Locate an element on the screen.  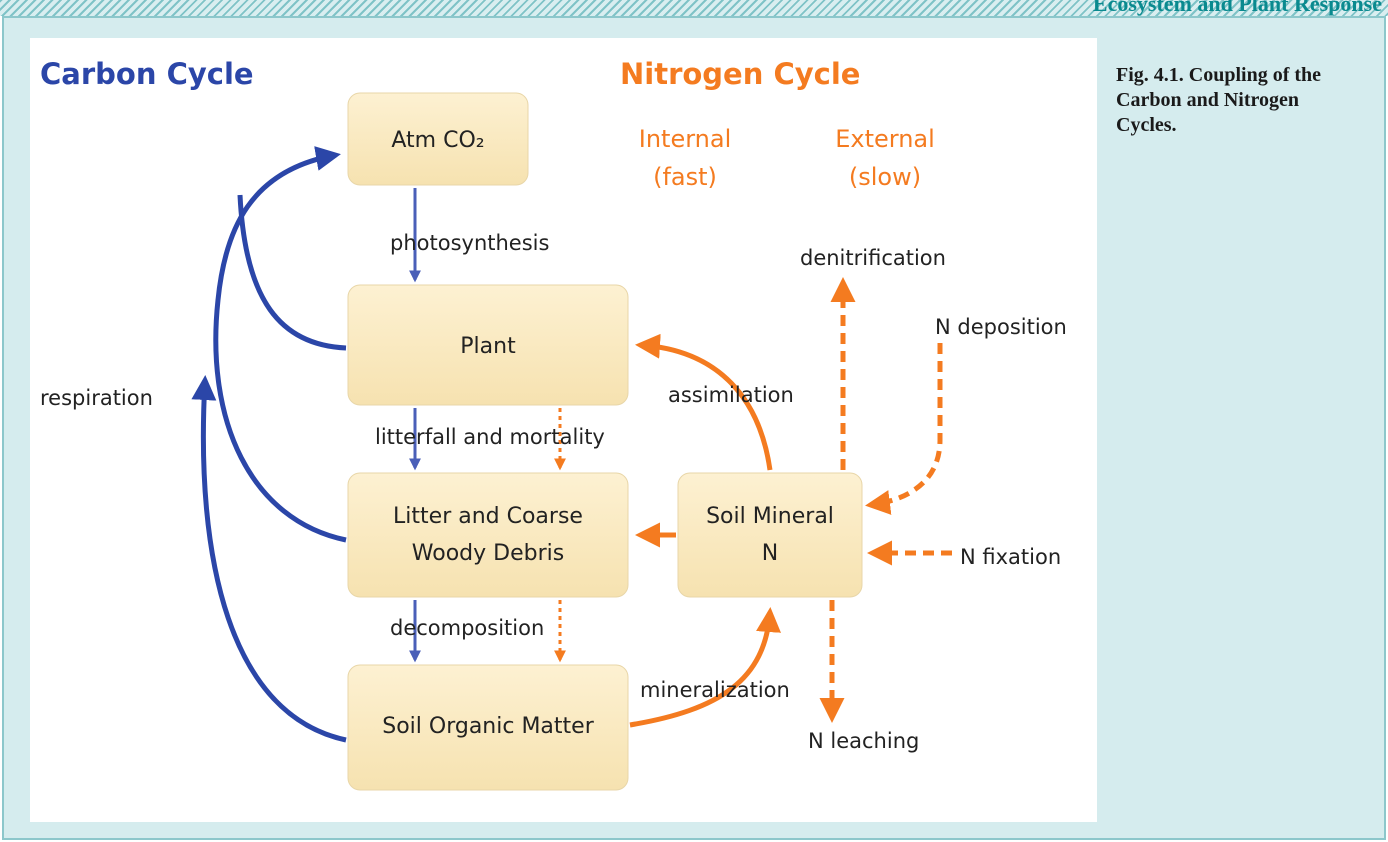
flow-label: assimilation is located at coordinates (731, 395).